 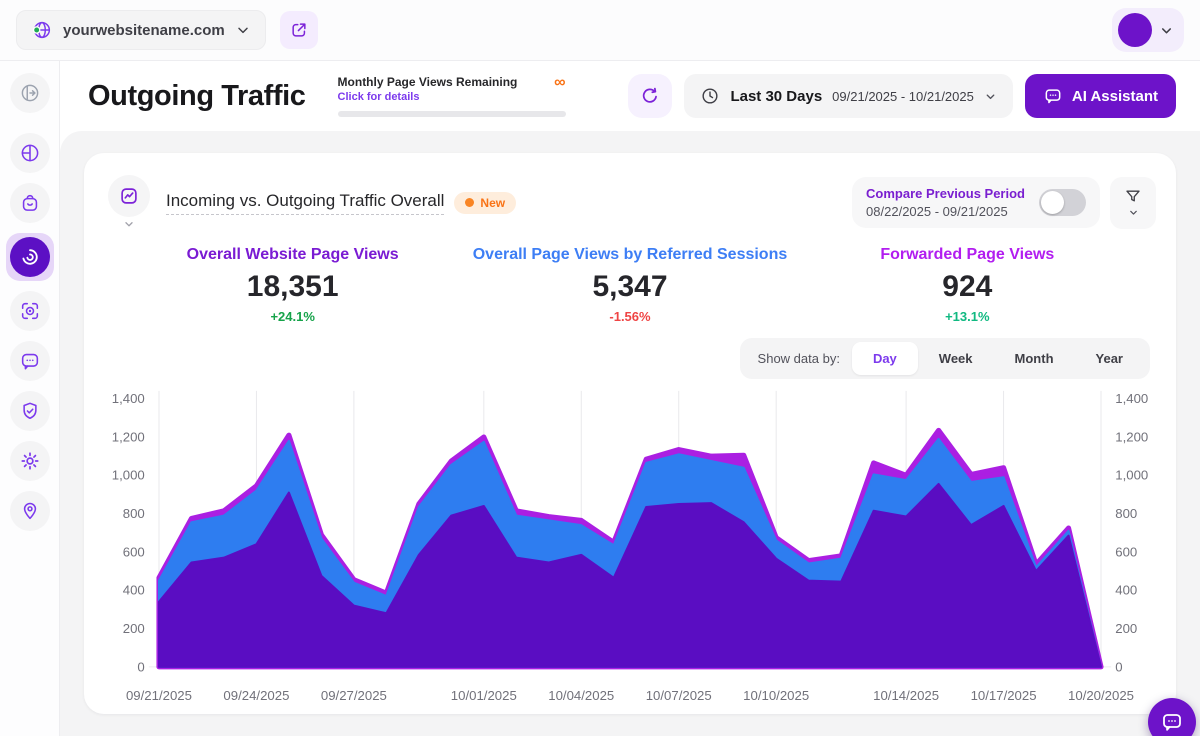 What do you see at coordinates (945, 193) in the screenshot?
I see `compare-label: Compare Previous Period` at bounding box center [945, 193].